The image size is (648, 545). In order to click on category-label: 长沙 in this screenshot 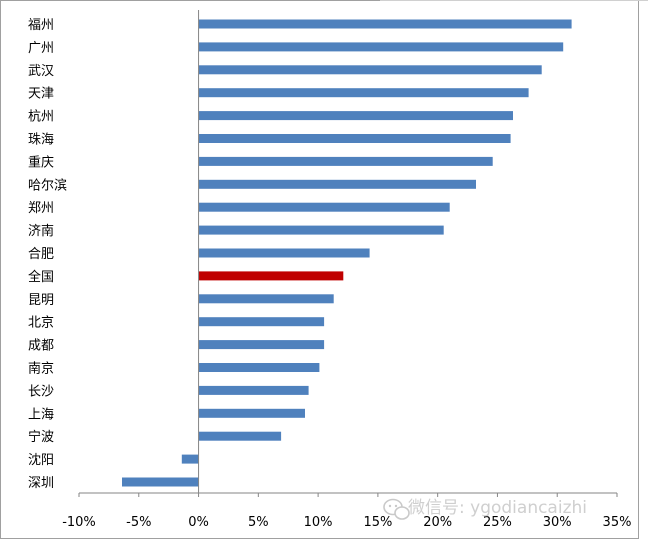, I will do `click(41, 391)`.